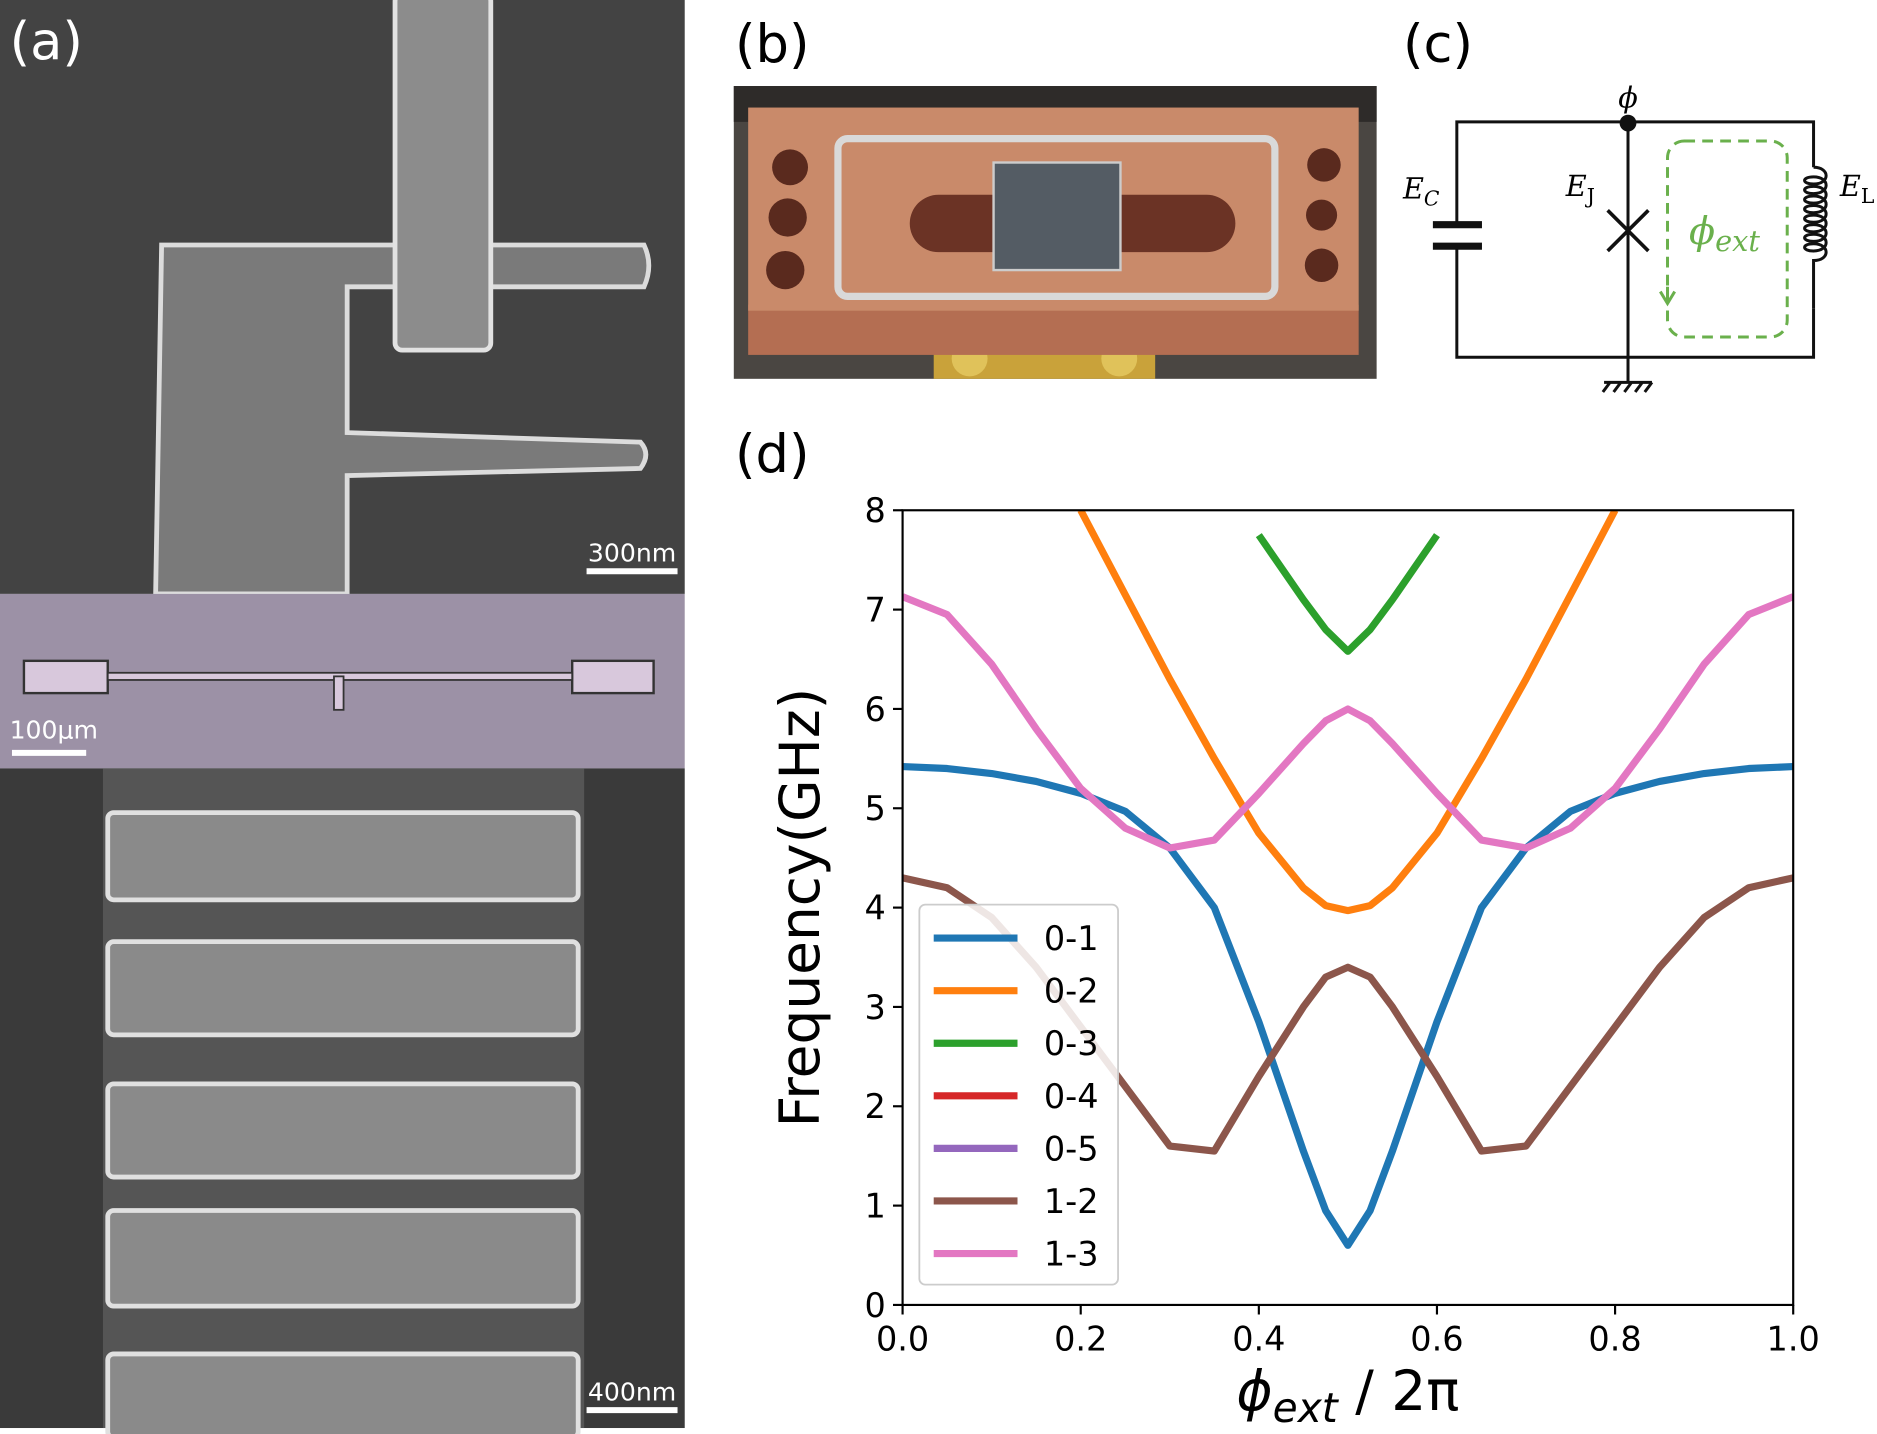 The height and width of the screenshot is (1434, 1877). Describe the element at coordinates (1628, 123) in the screenshot. I see `node` at that location.